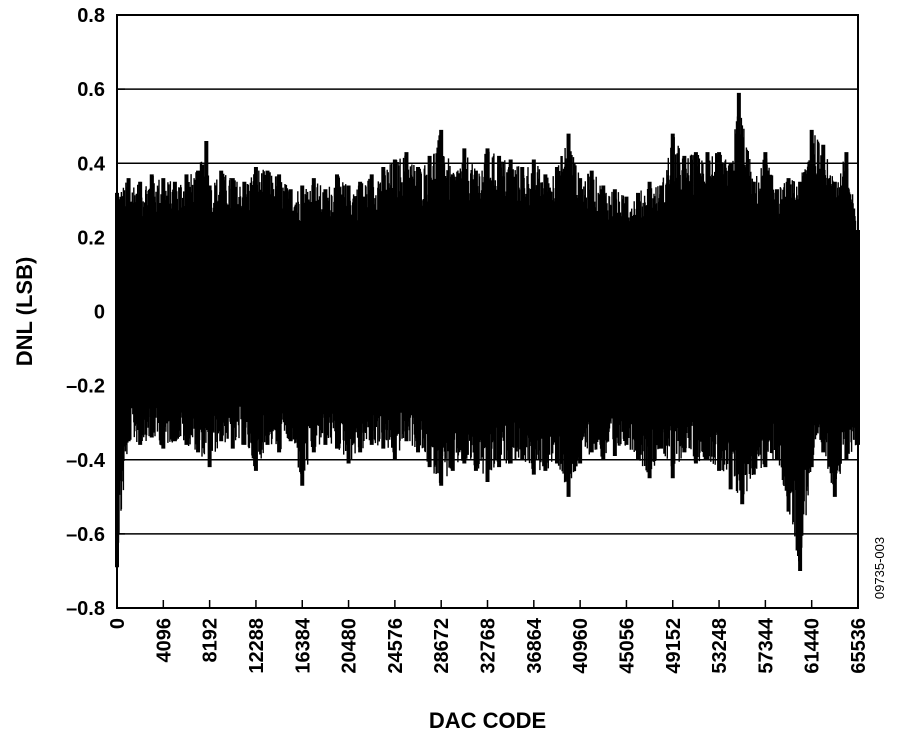 Image resolution: width=900 pixels, height=740 pixels. Describe the element at coordinates (85, 609) in the screenshot. I see `y-tick-label: –0.8` at that location.